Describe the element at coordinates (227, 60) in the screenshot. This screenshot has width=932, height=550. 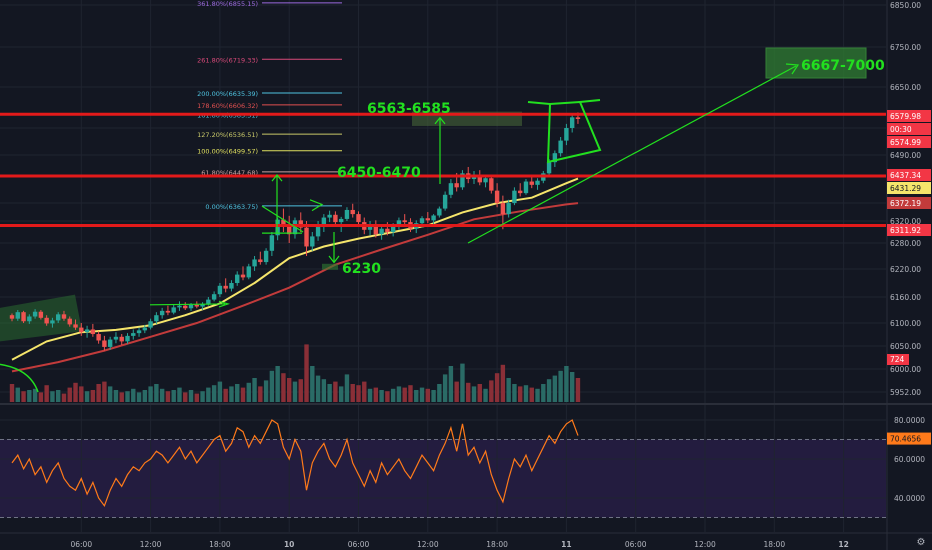
I see `fib-level-label: 261.80%(6719.33)` at that location.